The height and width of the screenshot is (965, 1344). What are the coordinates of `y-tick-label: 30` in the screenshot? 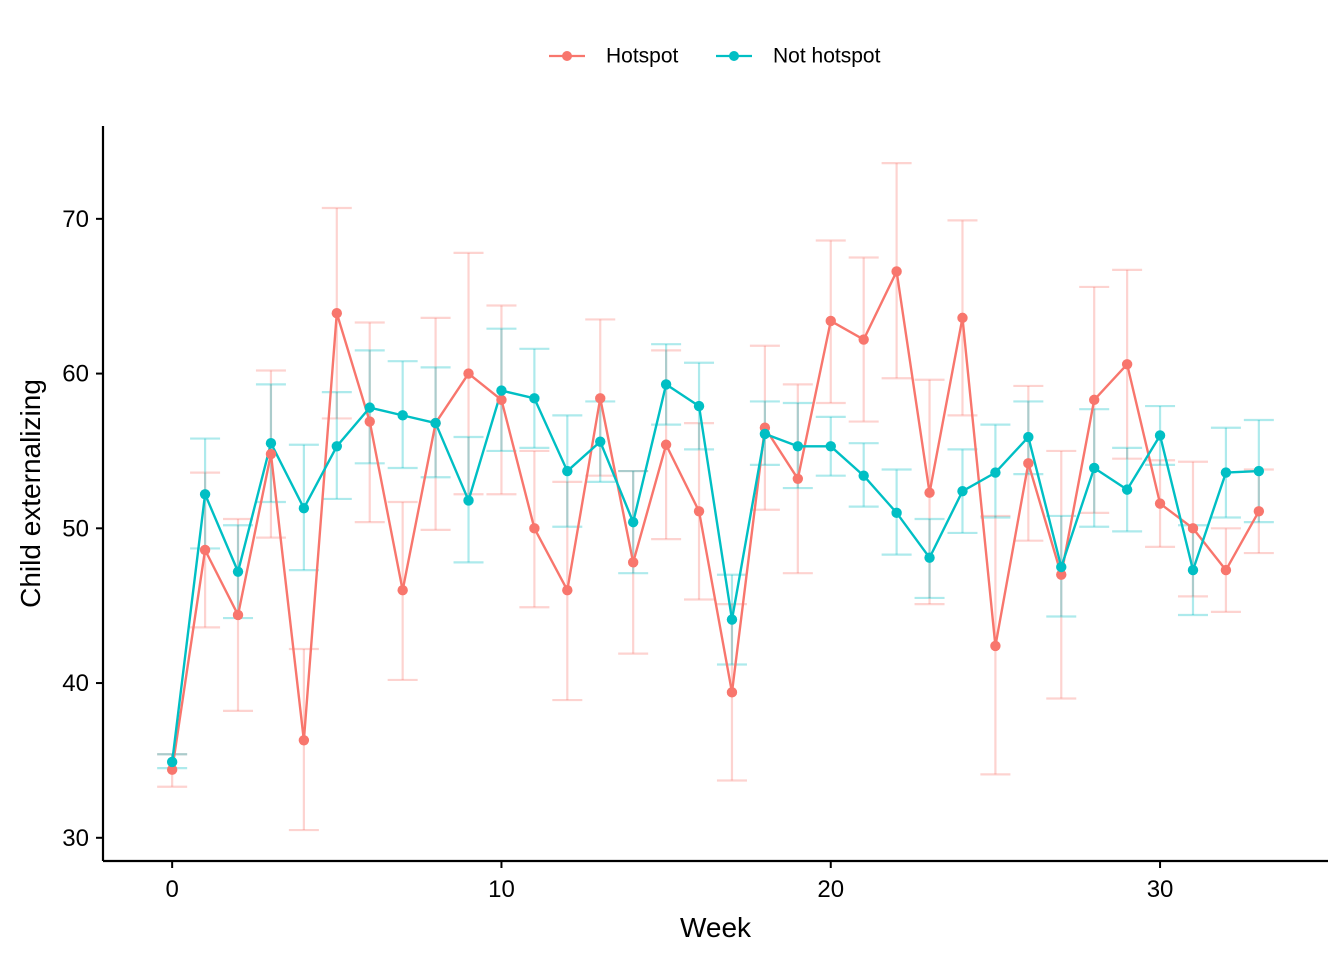 It's located at (75, 838).